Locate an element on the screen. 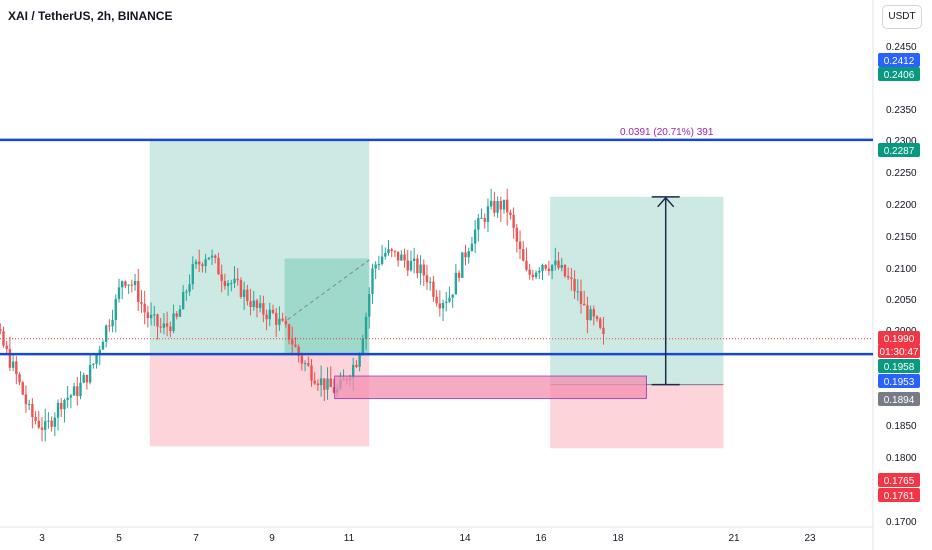  measurement-label: 0.0391 (20.71%) 391 is located at coordinates (667, 132).